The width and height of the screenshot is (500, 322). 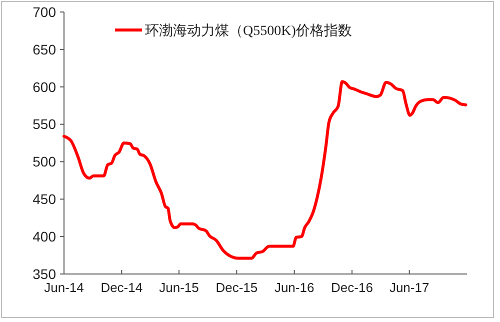 What do you see at coordinates (44, 274) in the screenshot?
I see `y-tick-label: 350` at bounding box center [44, 274].